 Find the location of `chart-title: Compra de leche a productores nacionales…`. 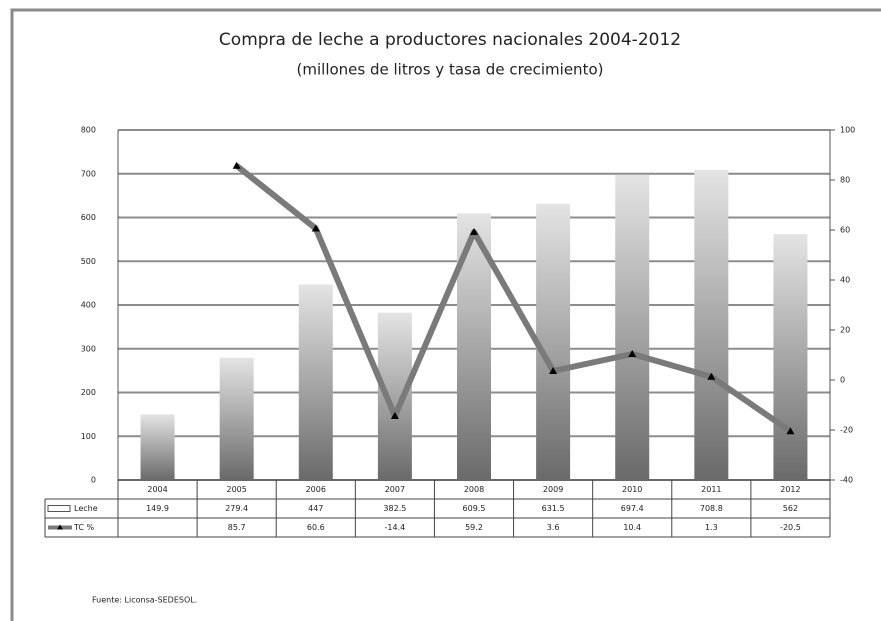

chart-title: Compra de leche a productores nacionales… is located at coordinates (450, 40).